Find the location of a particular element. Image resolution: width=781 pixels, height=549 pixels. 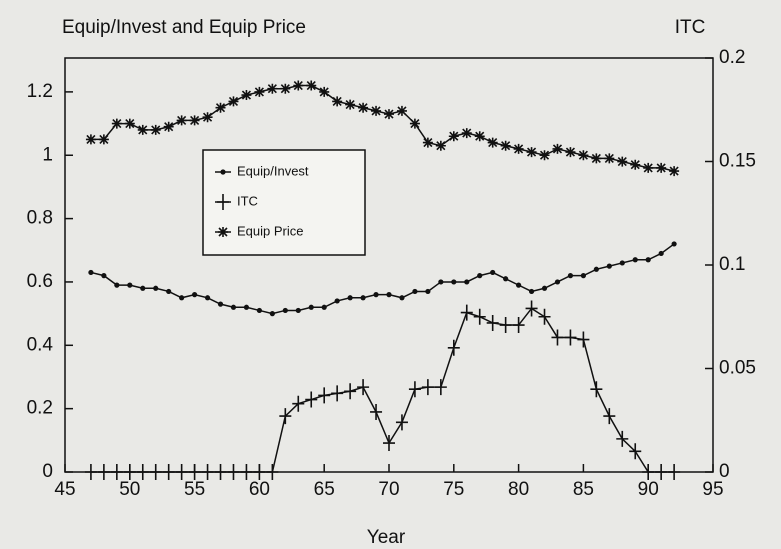

y2-tick-label: 0.1 is located at coordinates (732, 264).